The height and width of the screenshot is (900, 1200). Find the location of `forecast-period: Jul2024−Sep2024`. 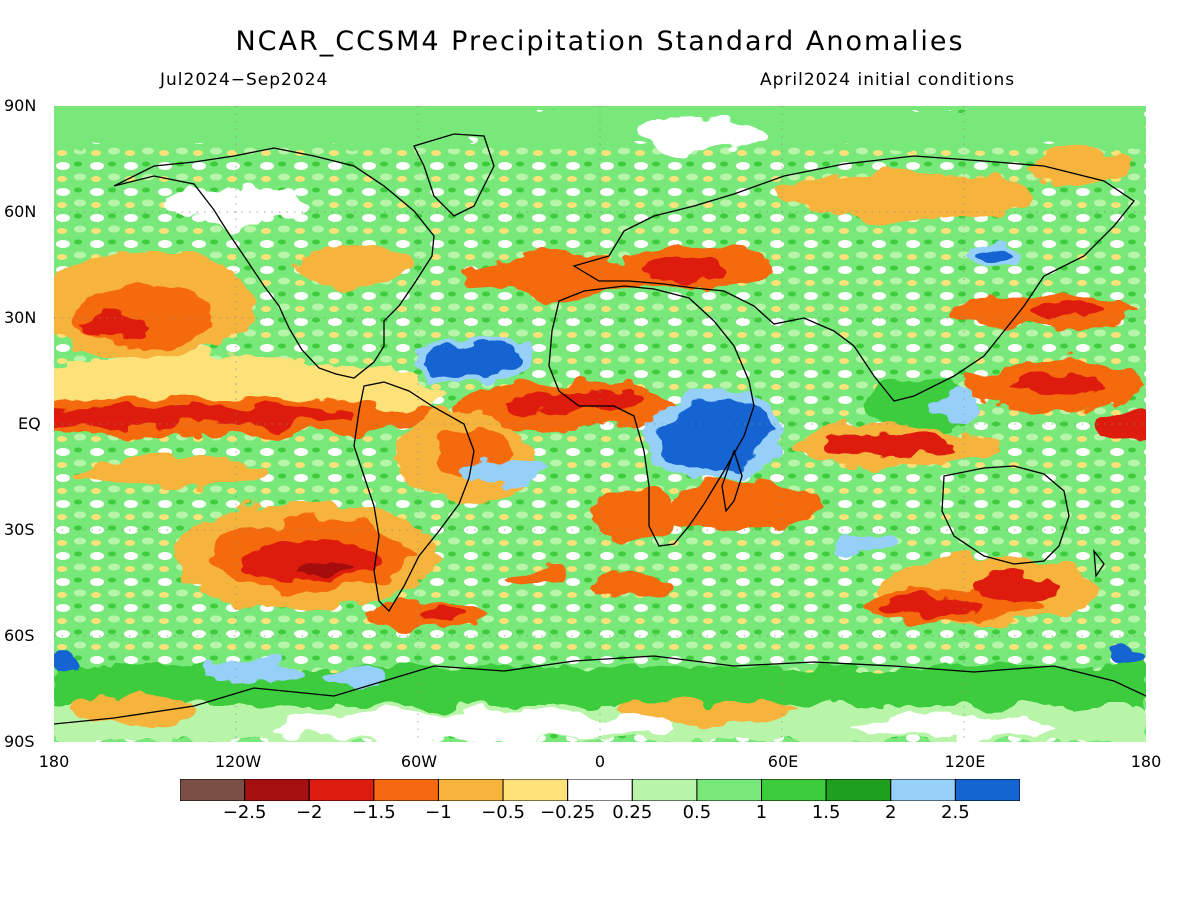

forecast-period: Jul2024−Sep2024 is located at coordinates (244, 80).